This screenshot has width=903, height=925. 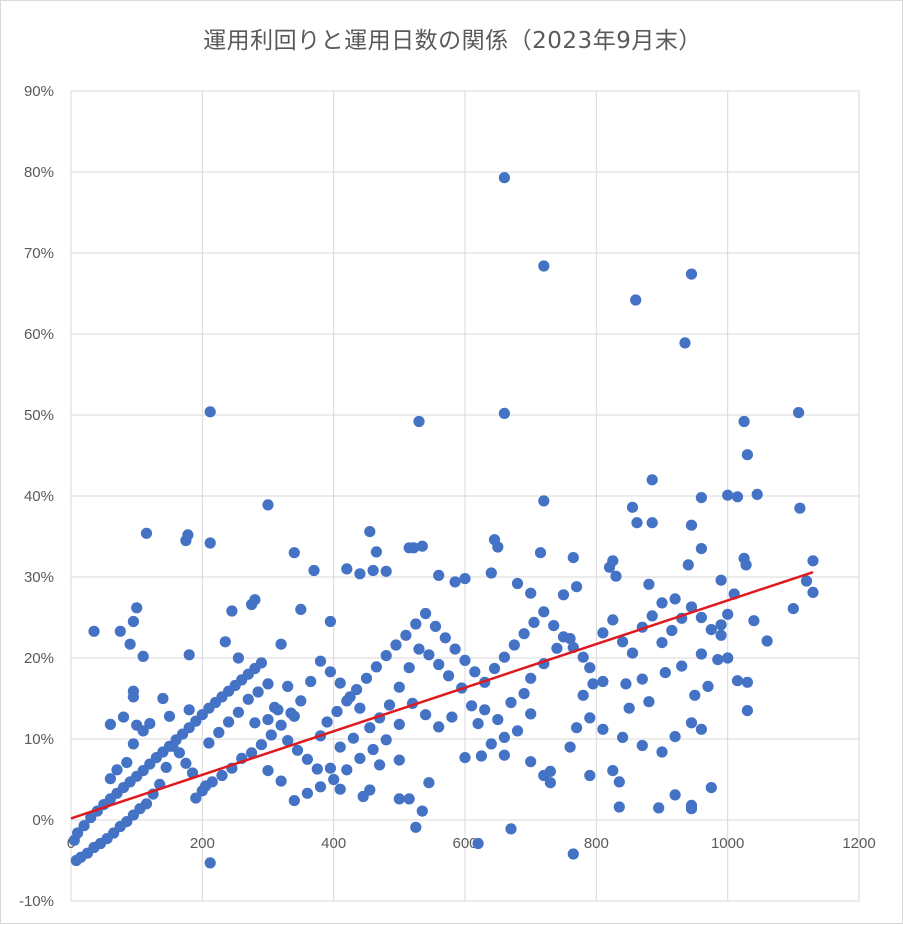 I want to click on x-tick-label: 1000, so click(x=727, y=843).